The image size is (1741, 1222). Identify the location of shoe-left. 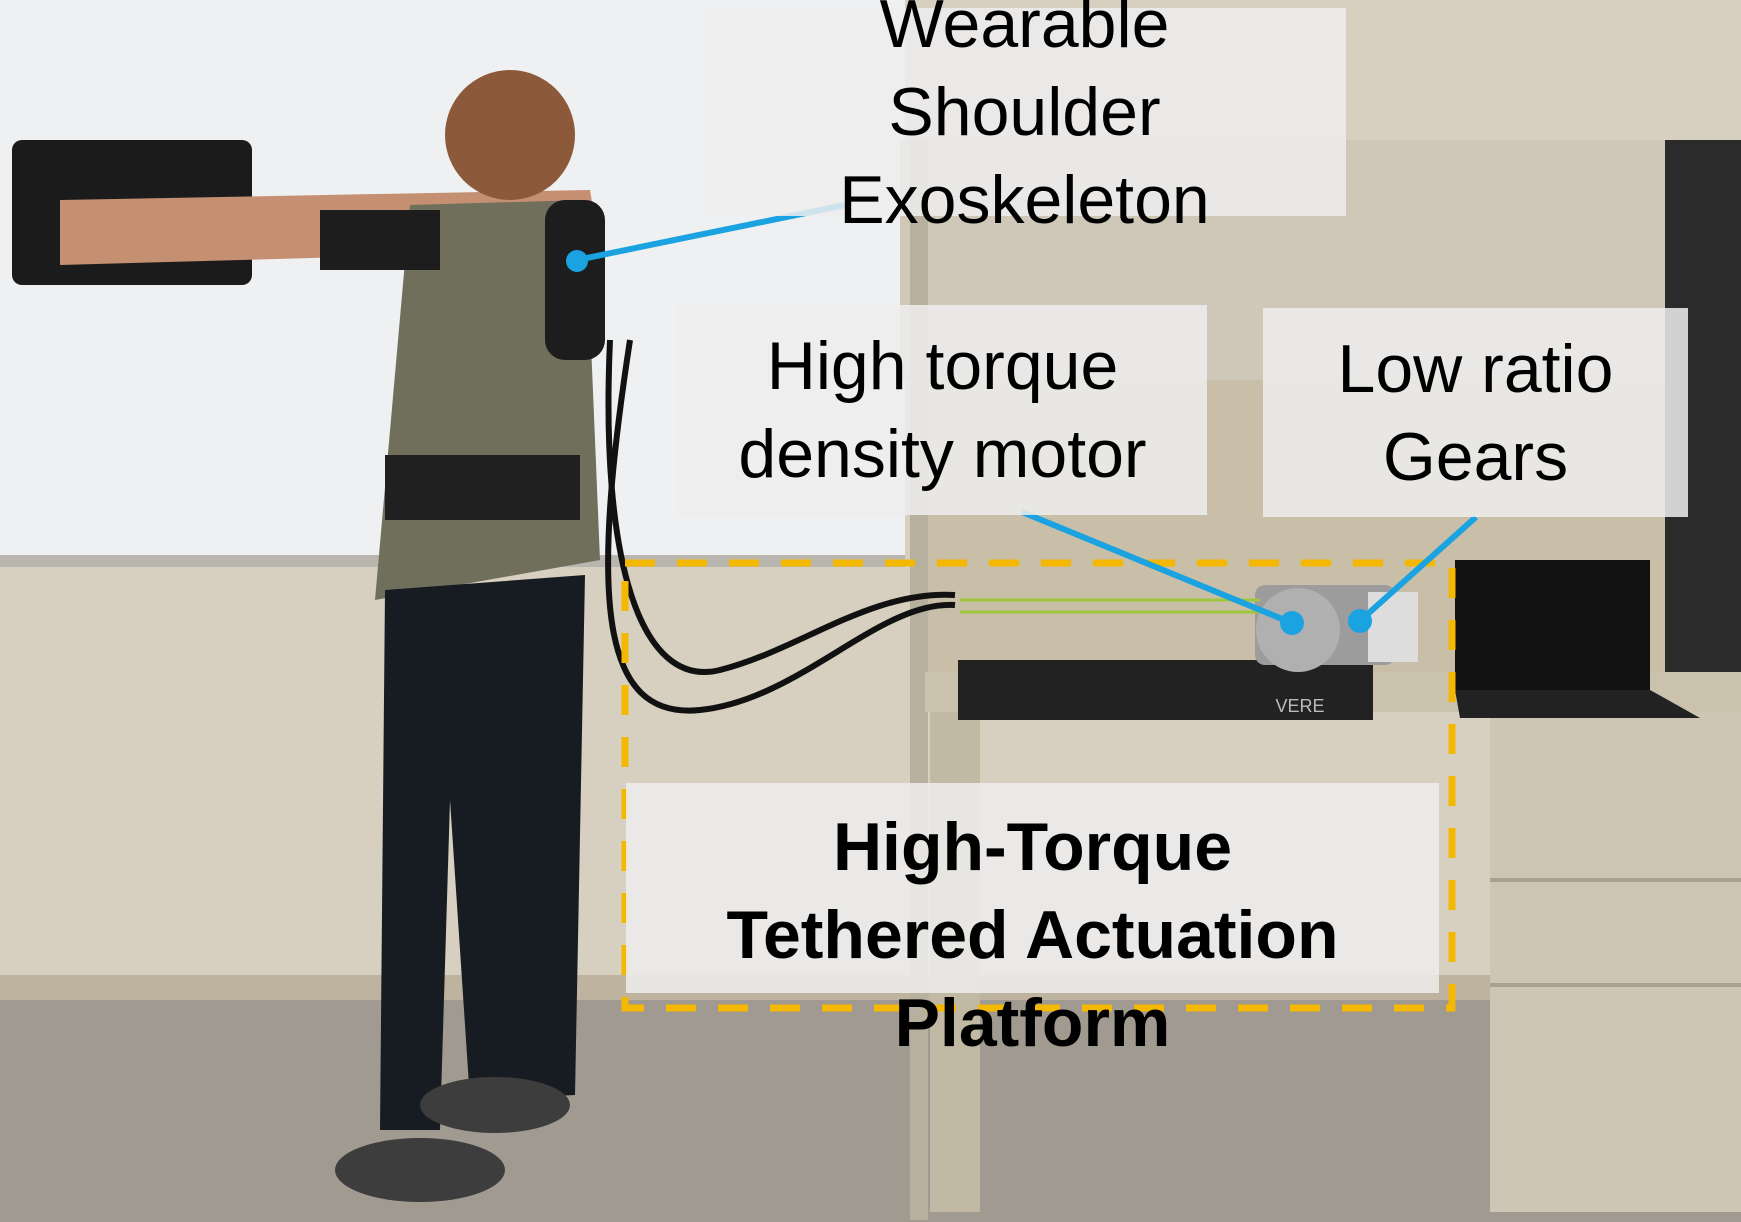
(420, 1170).